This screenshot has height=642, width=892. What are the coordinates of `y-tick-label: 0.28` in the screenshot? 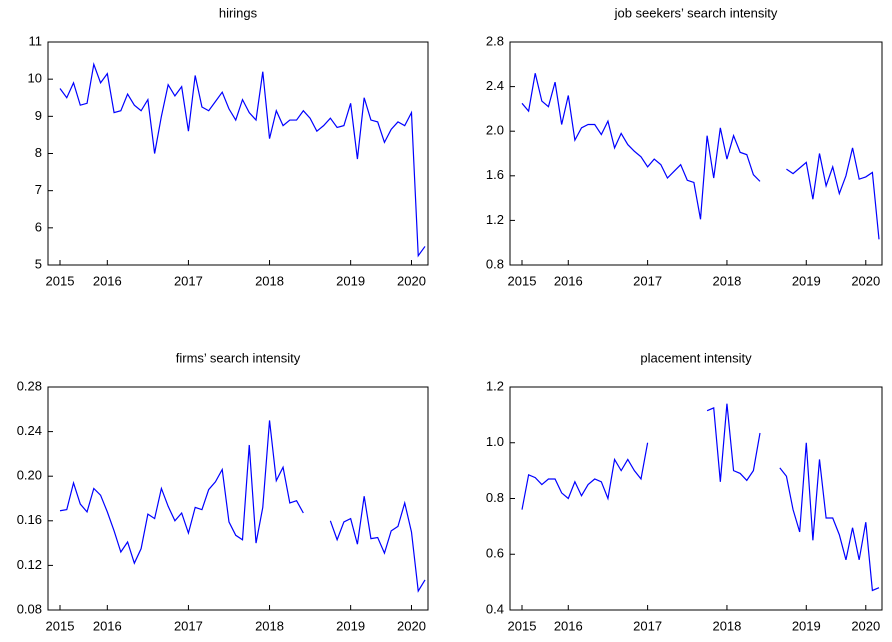 It's located at (29, 385).